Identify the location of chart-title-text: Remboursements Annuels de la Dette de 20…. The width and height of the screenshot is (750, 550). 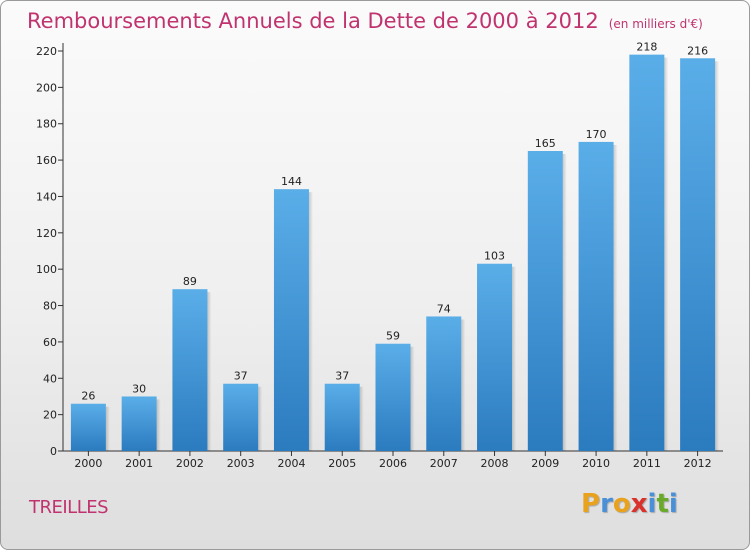
(313, 21).